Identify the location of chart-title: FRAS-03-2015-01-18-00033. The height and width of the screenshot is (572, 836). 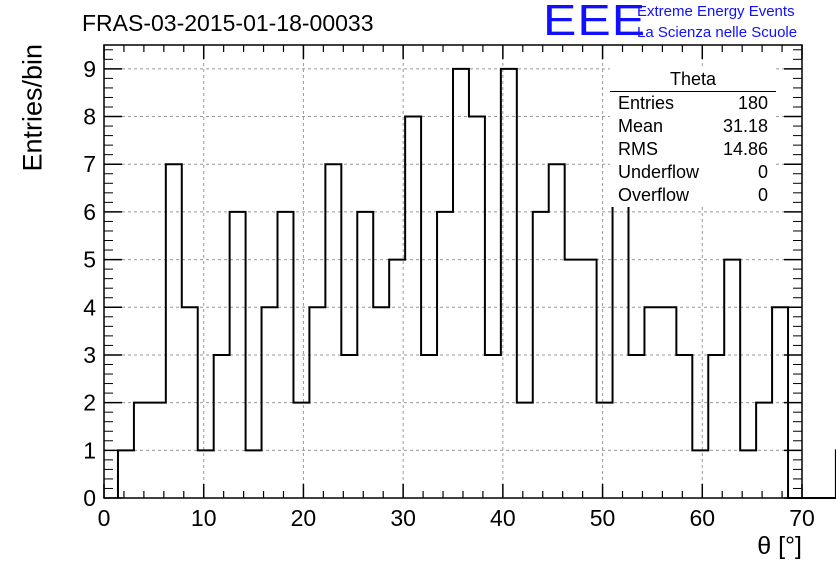
(228, 23).